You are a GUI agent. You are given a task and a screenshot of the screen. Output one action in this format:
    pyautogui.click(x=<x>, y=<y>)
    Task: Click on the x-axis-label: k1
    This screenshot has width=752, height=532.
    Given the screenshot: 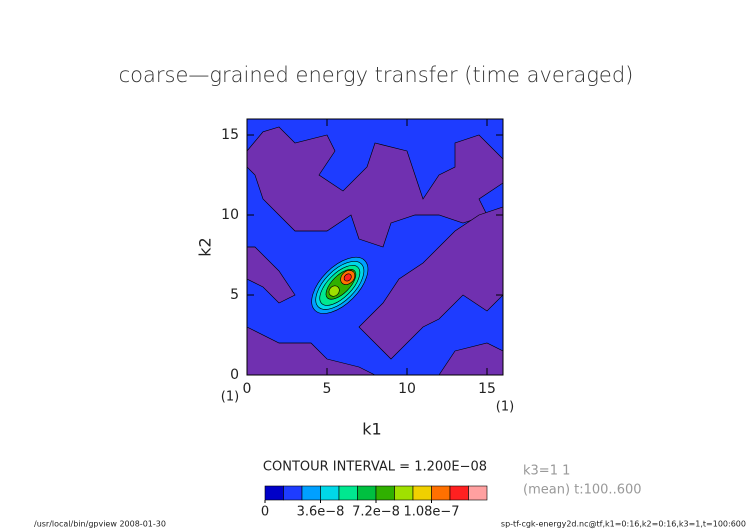 What is the action you would take?
    pyautogui.click(x=371, y=429)
    